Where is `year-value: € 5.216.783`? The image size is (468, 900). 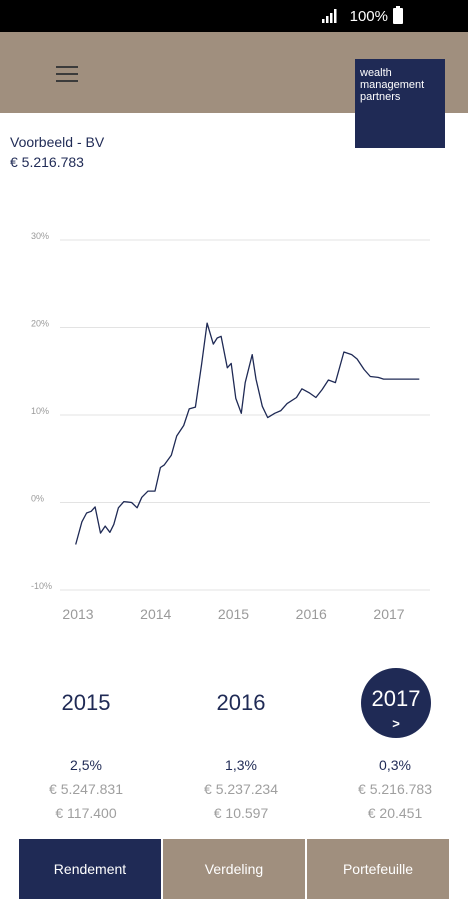
year-value: € 5.216.783 is located at coordinates (395, 789).